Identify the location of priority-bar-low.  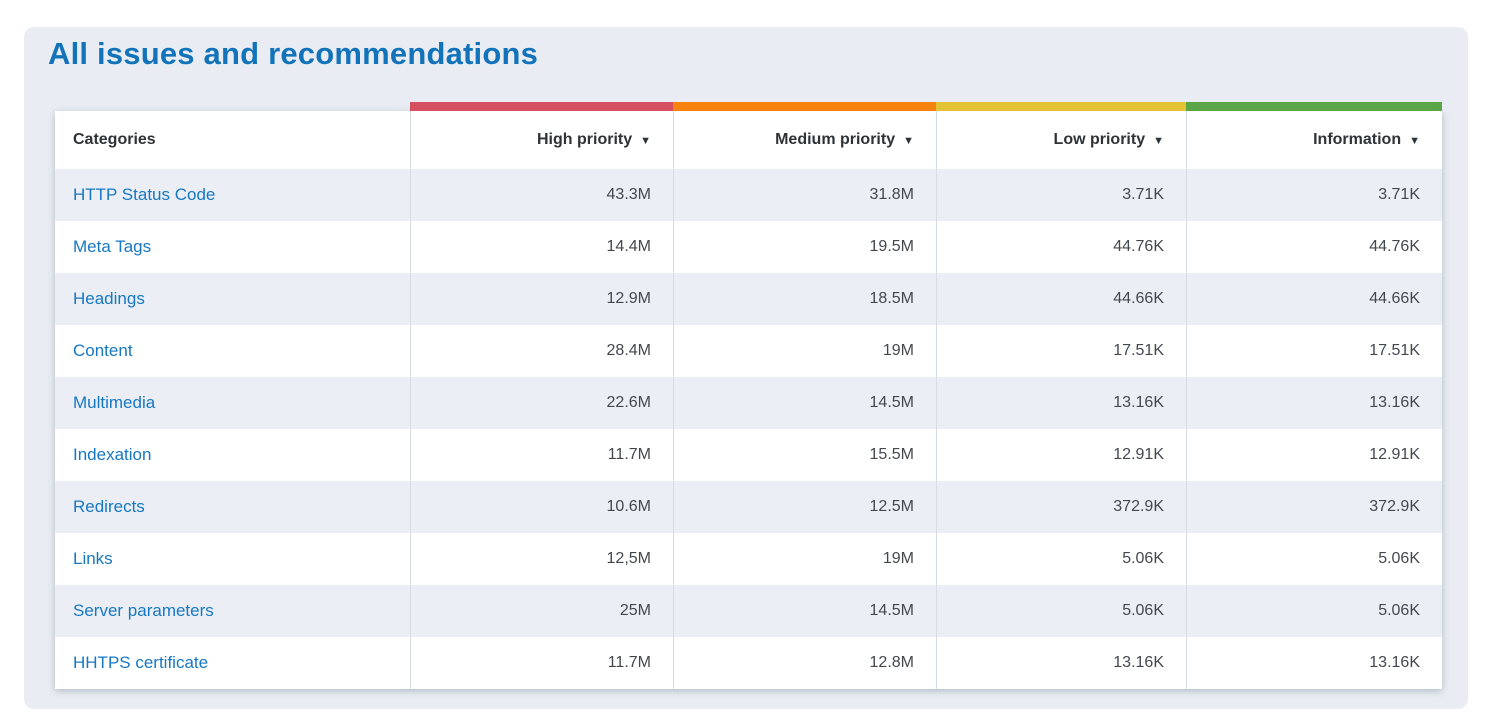
(1061, 106).